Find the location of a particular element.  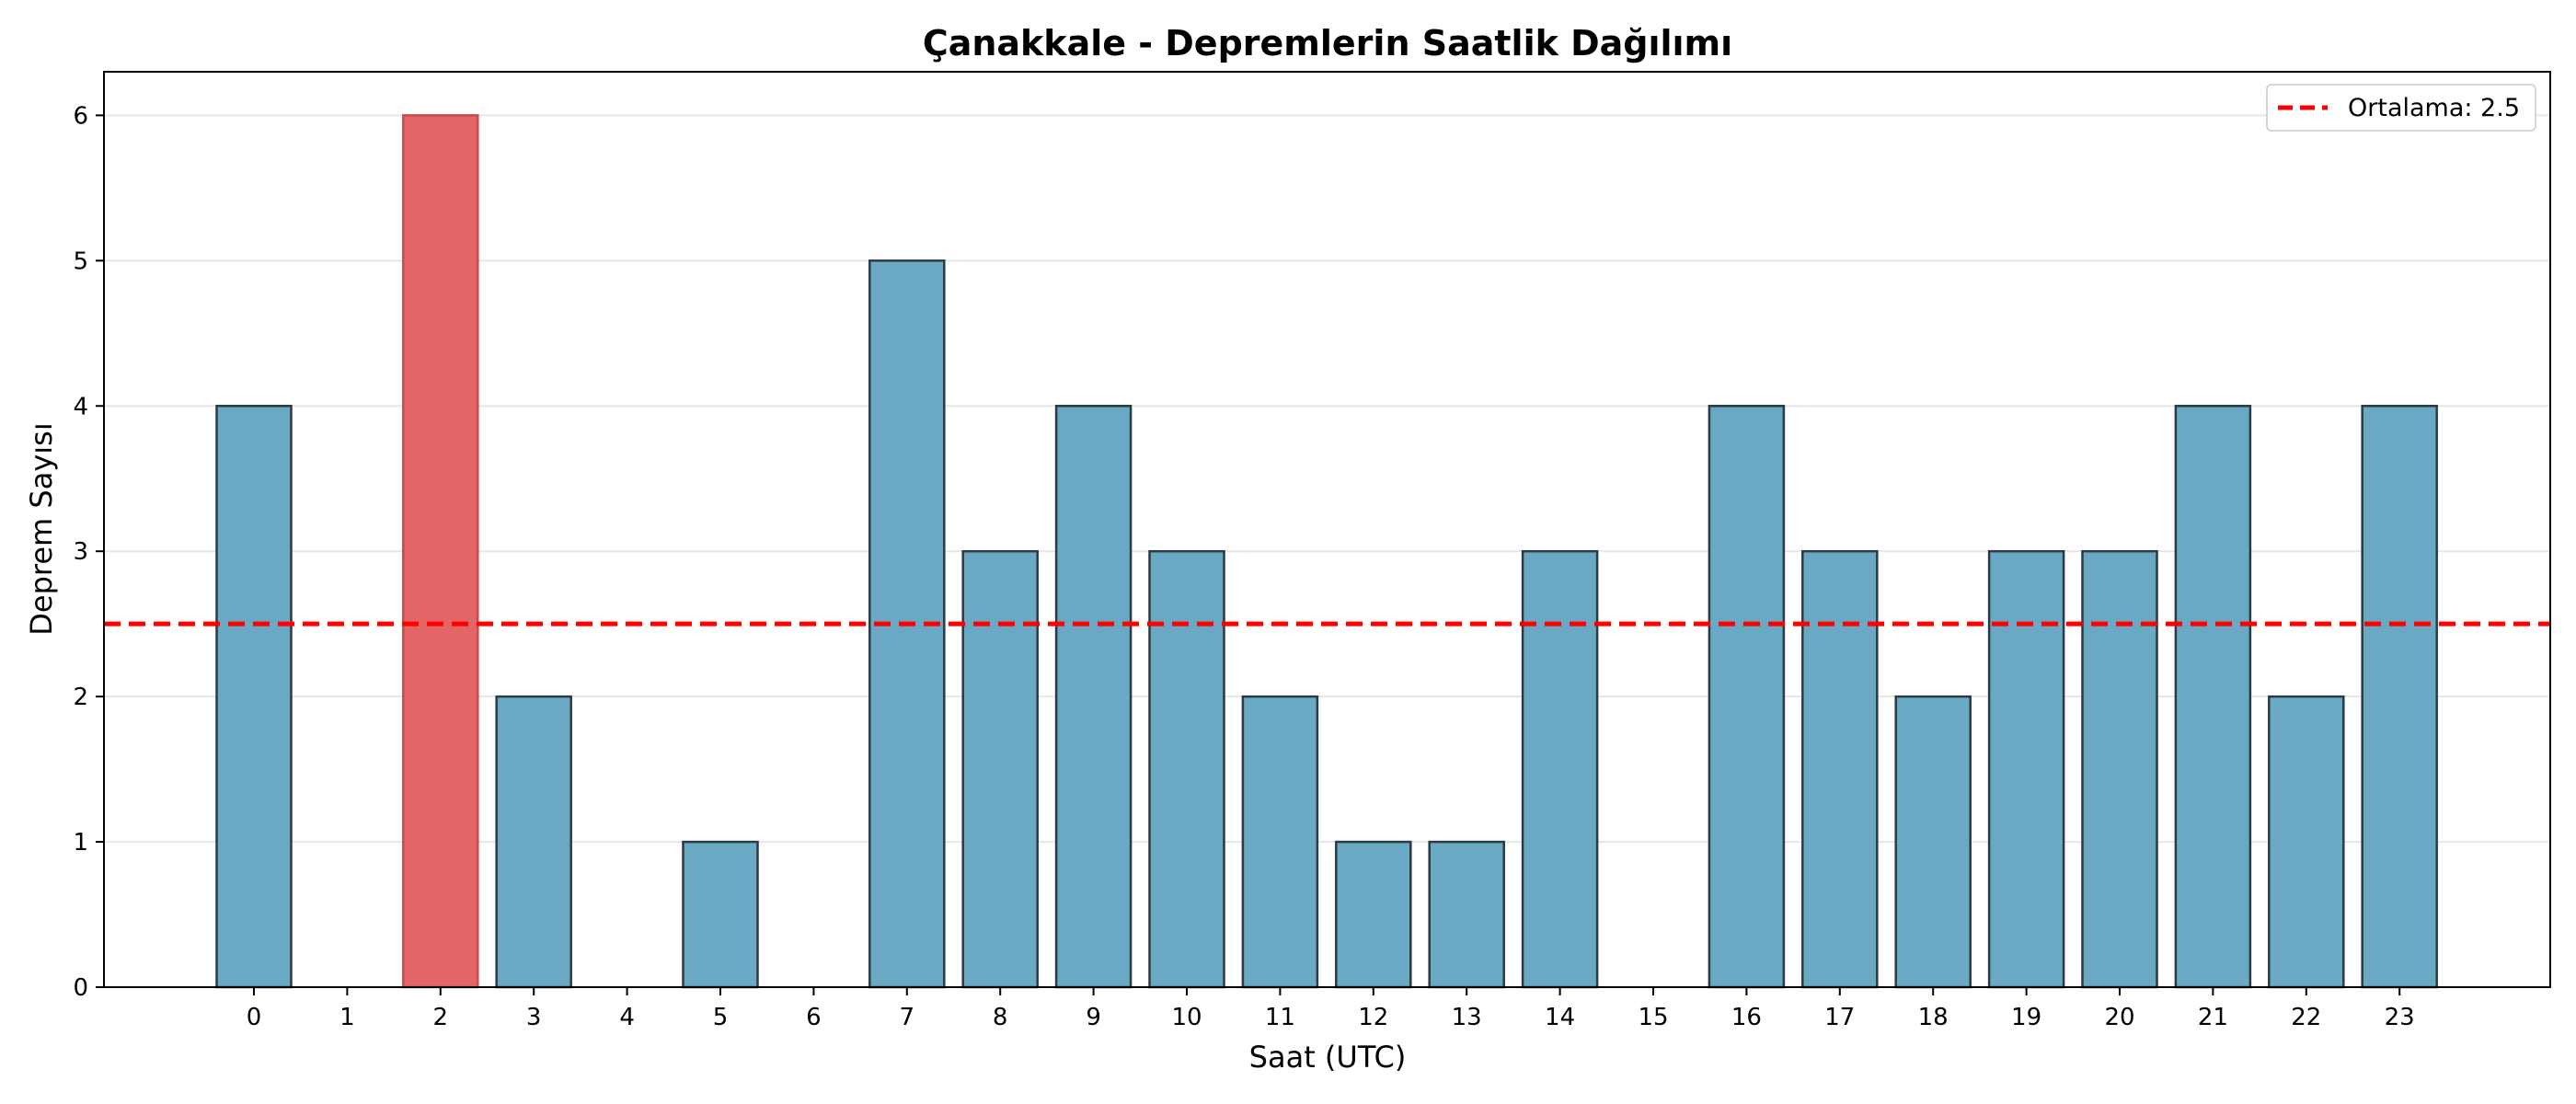

legend-box is located at coordinates (2401, 108).